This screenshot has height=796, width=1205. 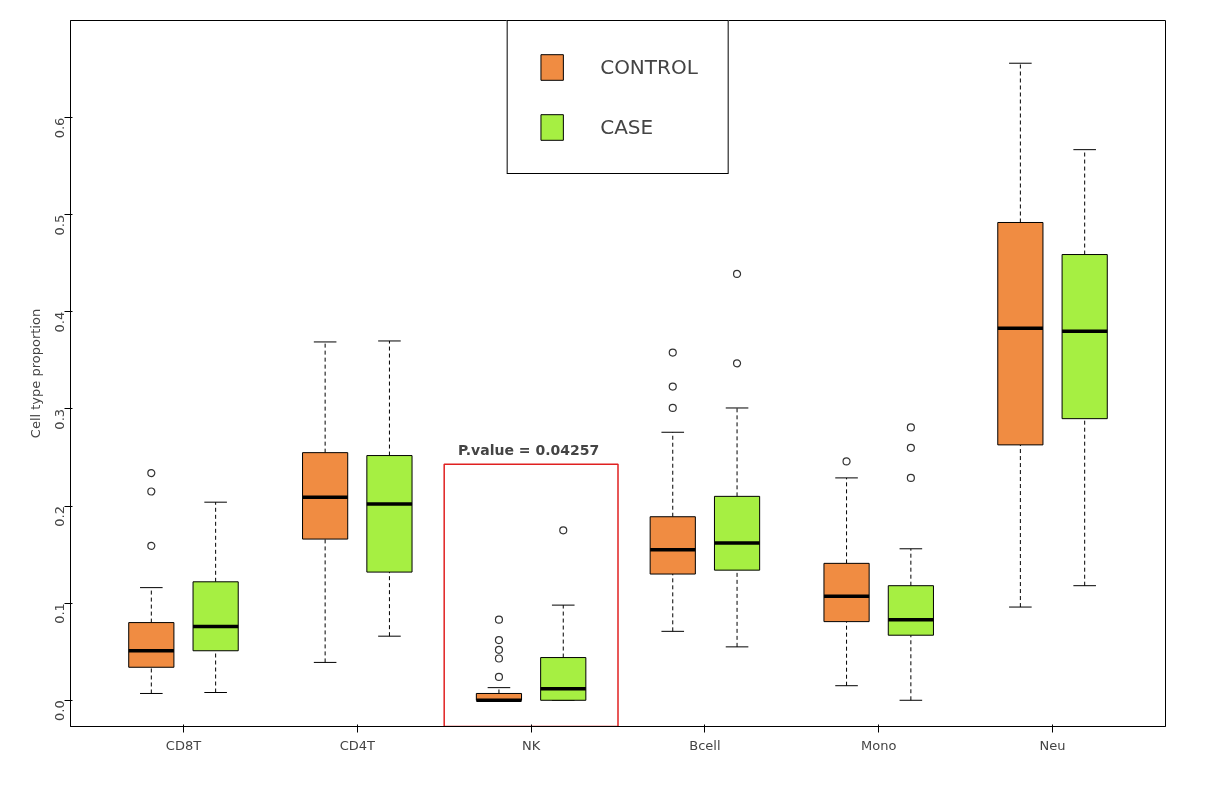 I want to click on x-tick-label: Bcell, so click(x=705, y=745).